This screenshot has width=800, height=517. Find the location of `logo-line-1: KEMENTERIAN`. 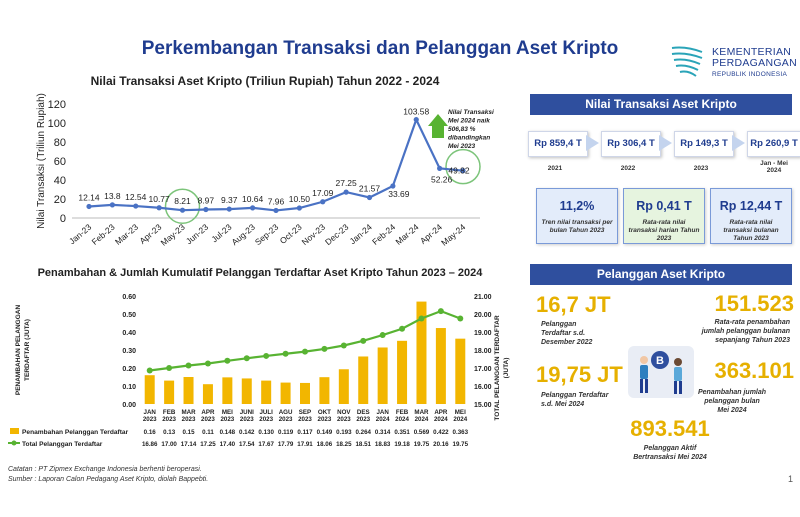

logo-line-1: KEMENTERIAN is located at coordinates (752, 52).